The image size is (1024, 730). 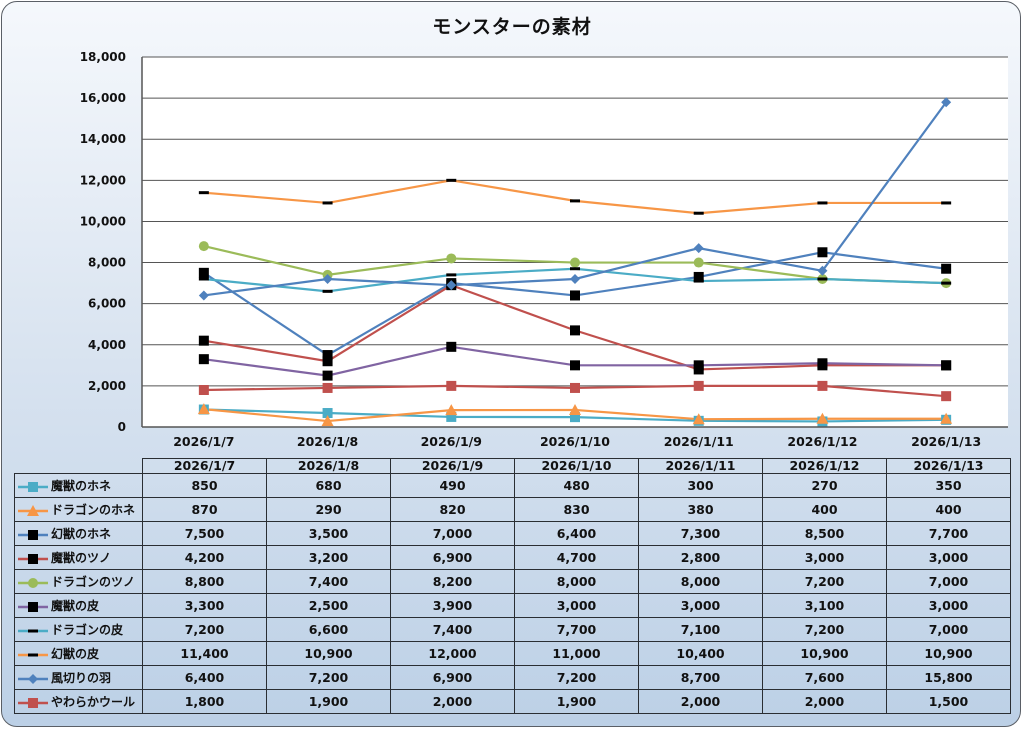 I want to click on y-tick-label: 0, so click(x=122, y=427).